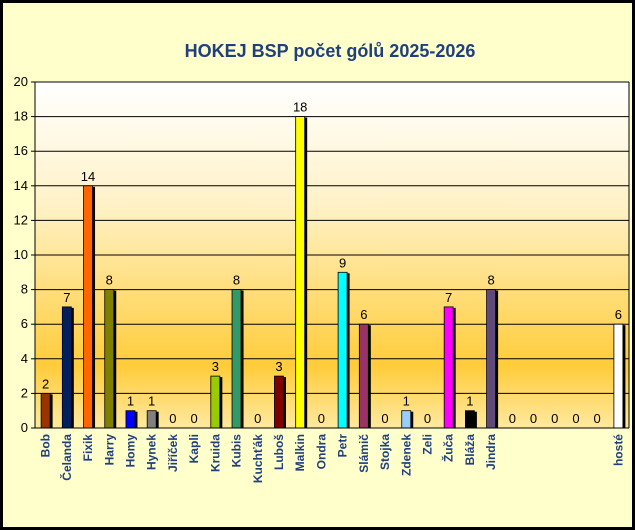  I want to click on x-tick-label: Kapli, so click(194, 448).